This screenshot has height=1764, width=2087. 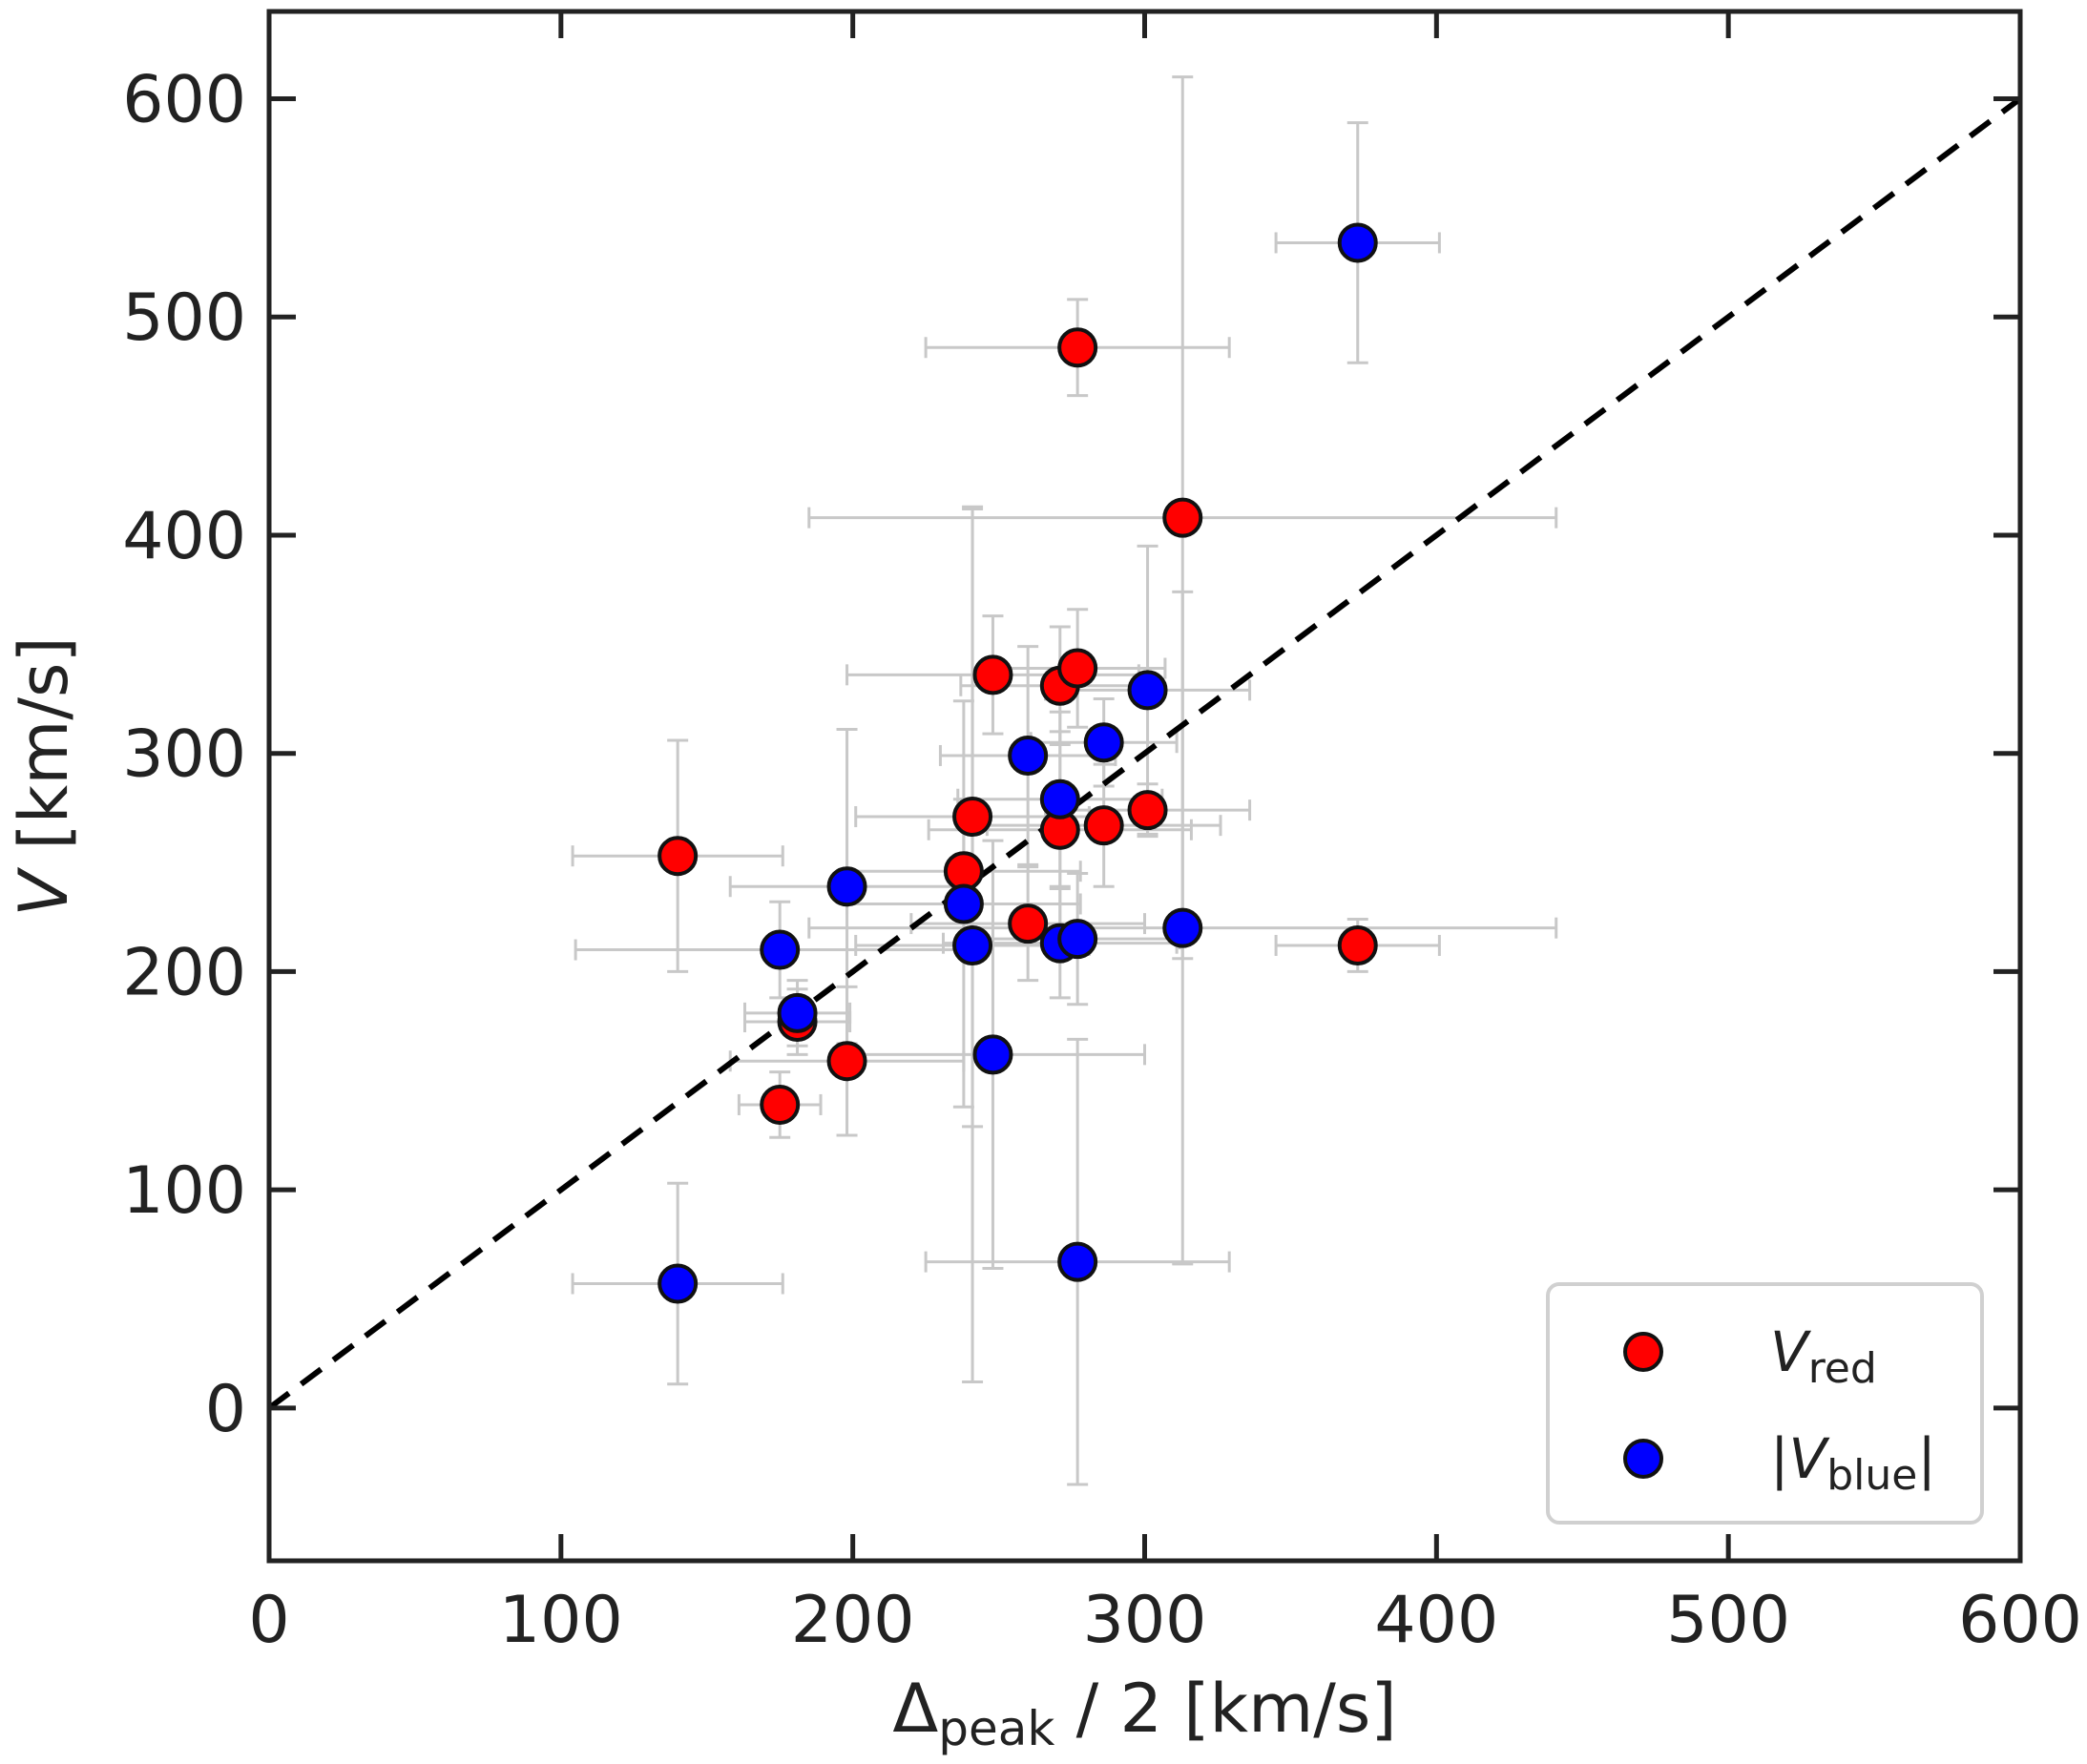 I want to click on legend-label: Vred, so click(x=1823, y=1356).